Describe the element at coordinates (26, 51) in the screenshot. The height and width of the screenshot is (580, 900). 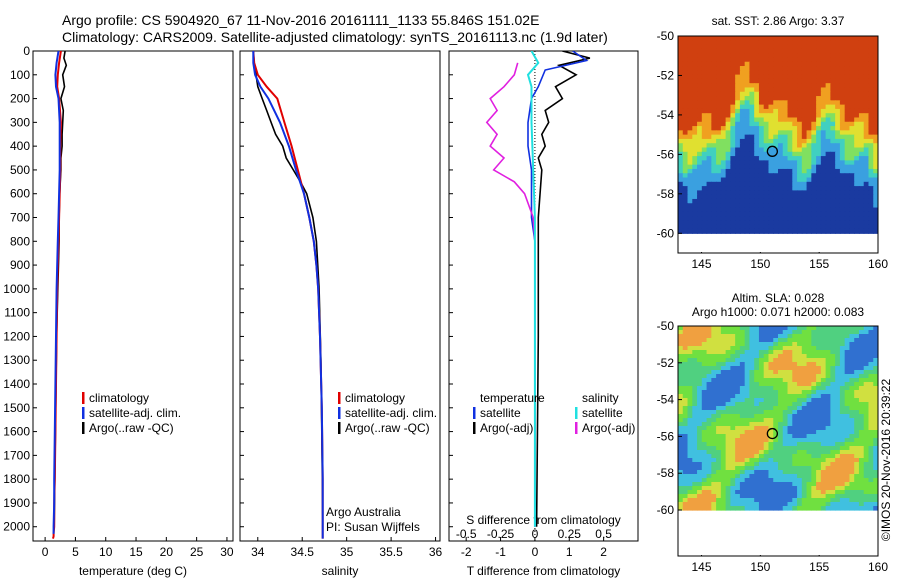
I see `depth-tick-label: 0` at that location.